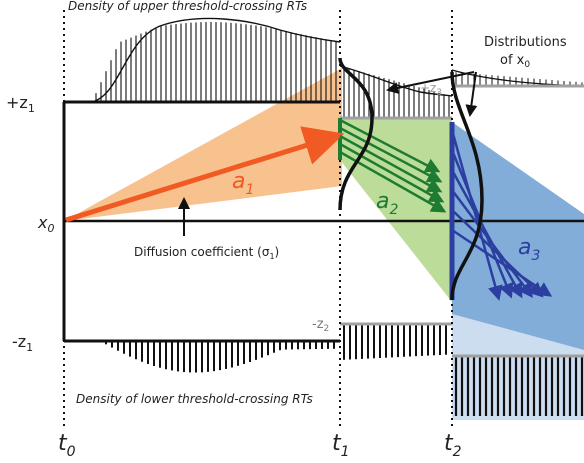  What do you see at coordinates (22, 343) in the screenshot?
I see `minus-z1-label: -z1` at bounding box center [22, 343].